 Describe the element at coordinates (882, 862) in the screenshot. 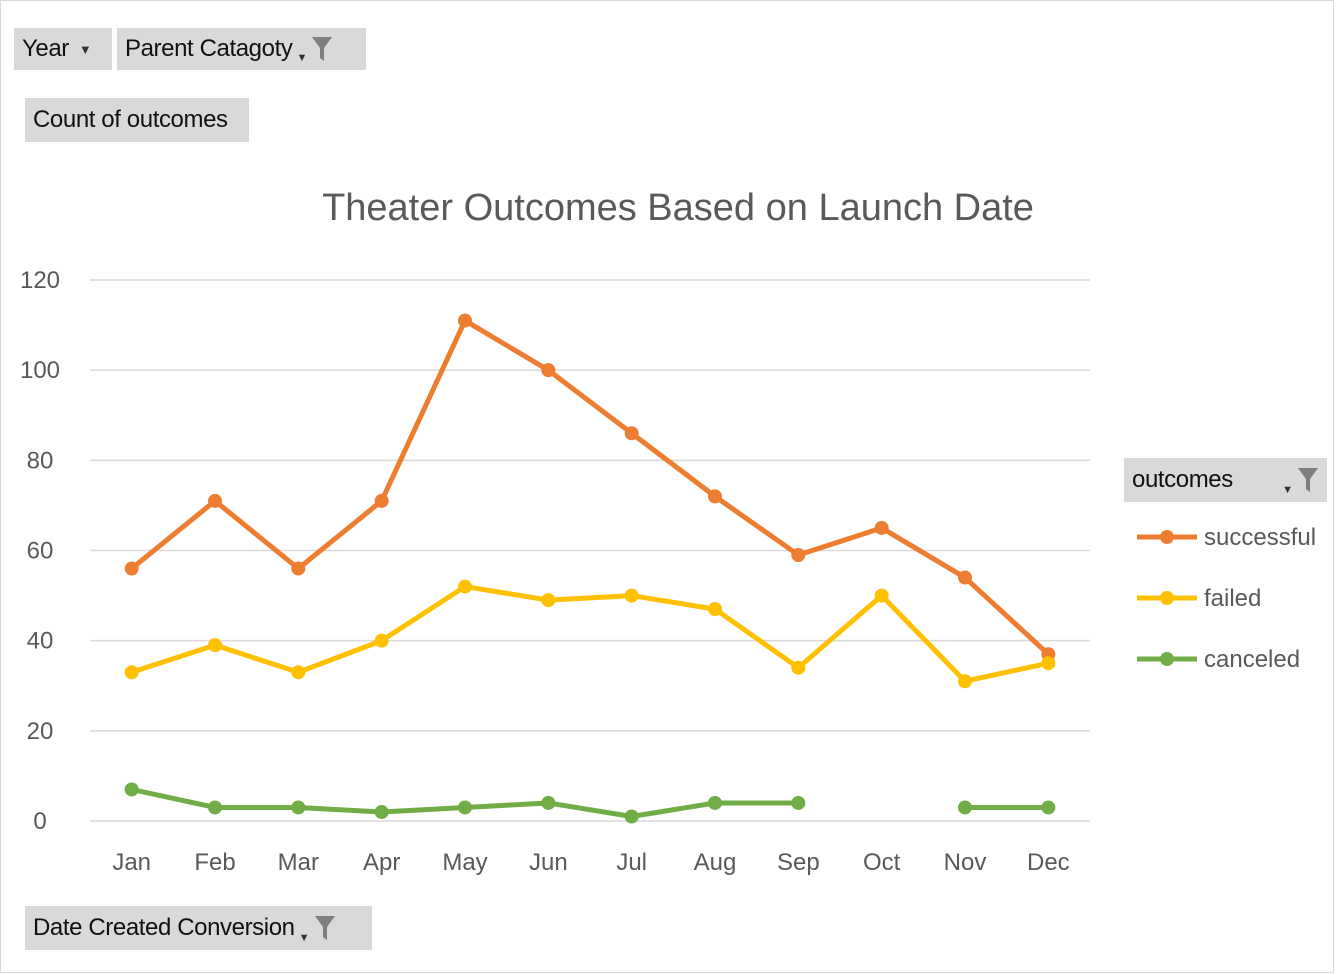

I see `x-tick-label: Oct` at that location.